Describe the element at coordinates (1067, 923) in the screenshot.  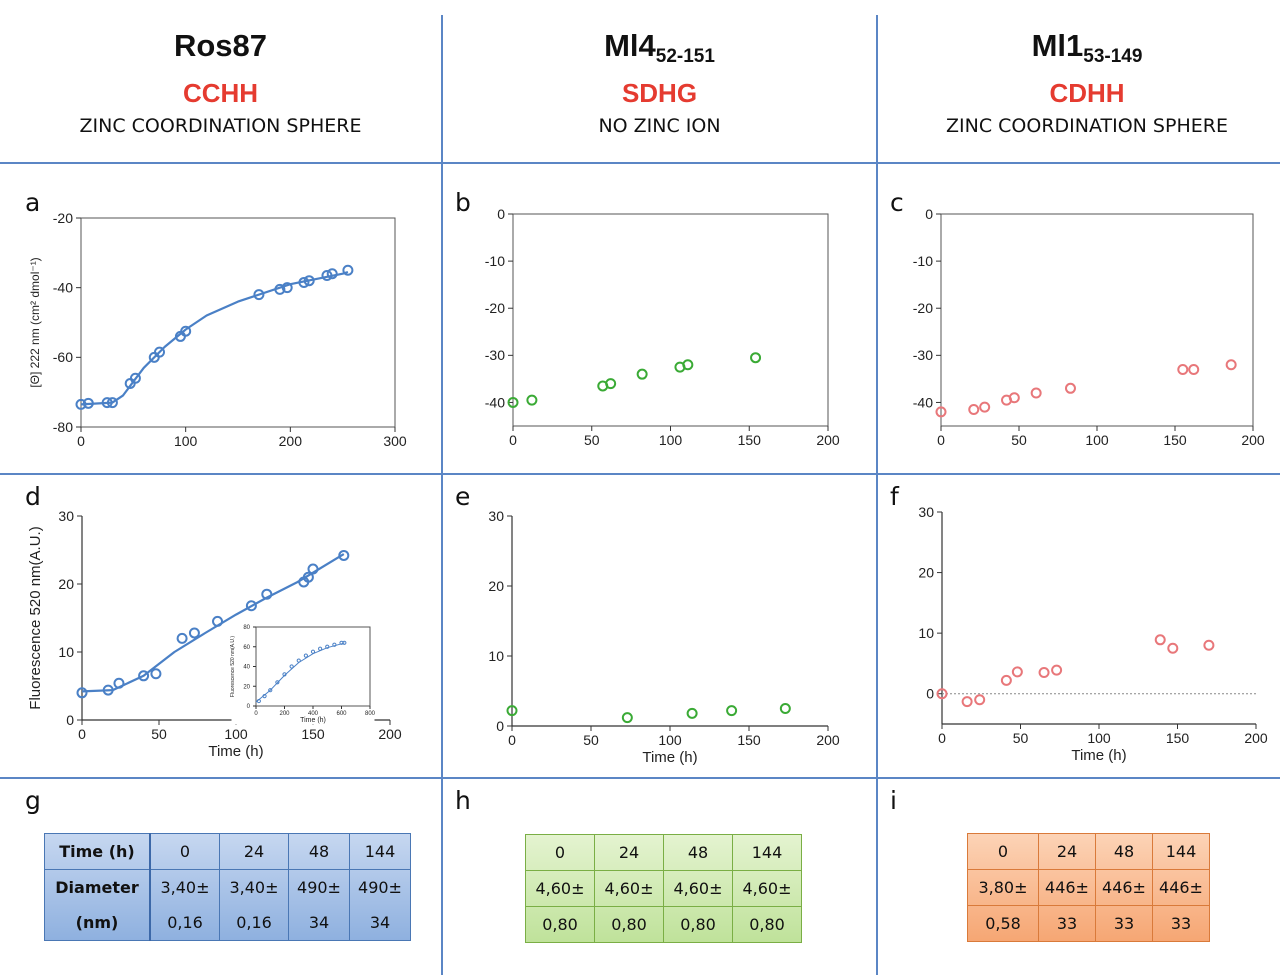
I see `table-cell: 33` at that location.